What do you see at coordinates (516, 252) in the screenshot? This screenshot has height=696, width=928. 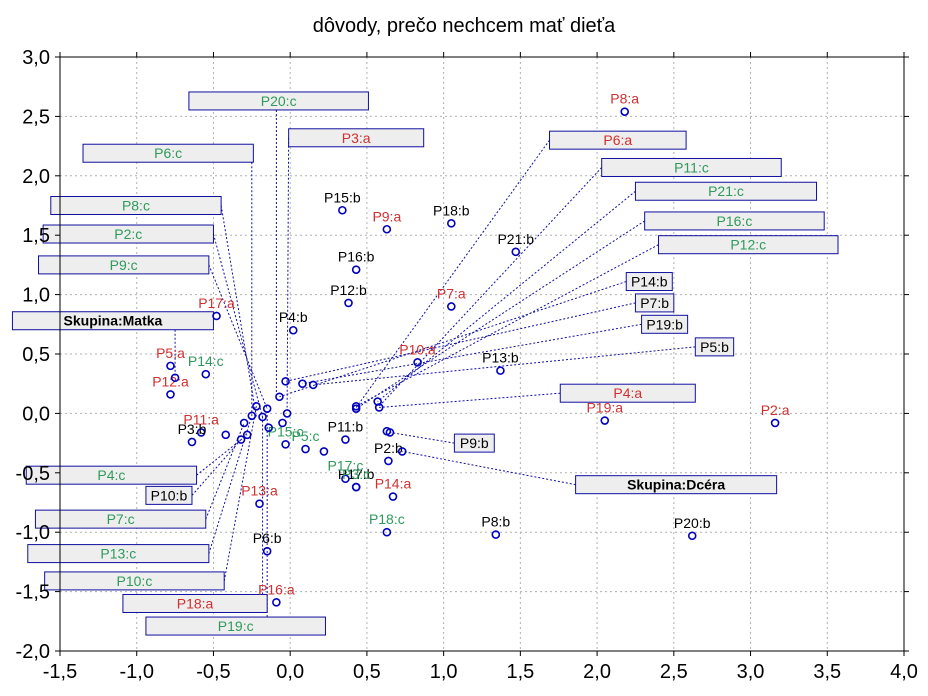 I see `point-p21-b` at bounding box center [516, 252].